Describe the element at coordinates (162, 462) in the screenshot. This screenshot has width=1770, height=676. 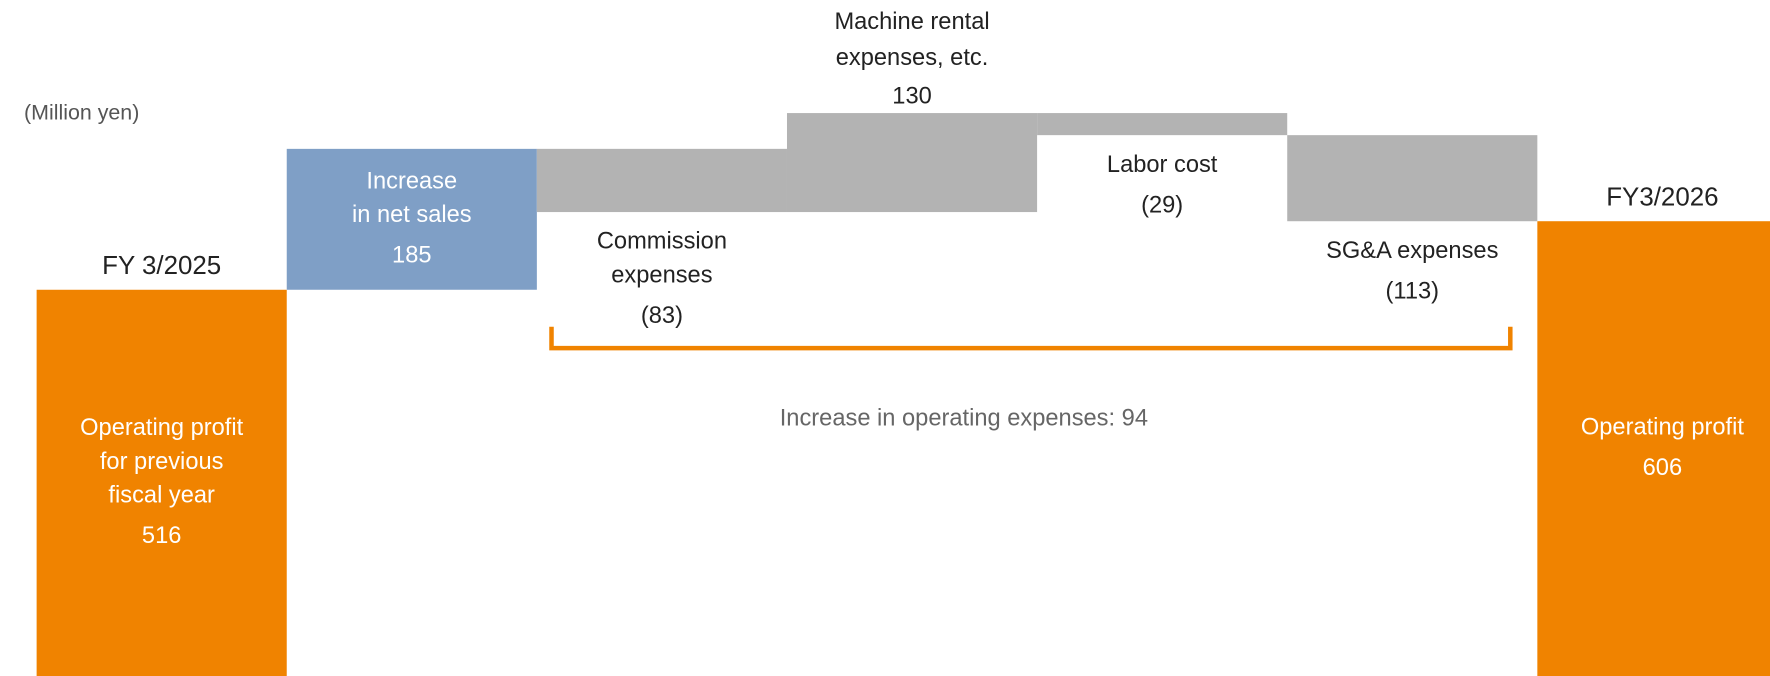
I see `category-label: for previous` at that location.